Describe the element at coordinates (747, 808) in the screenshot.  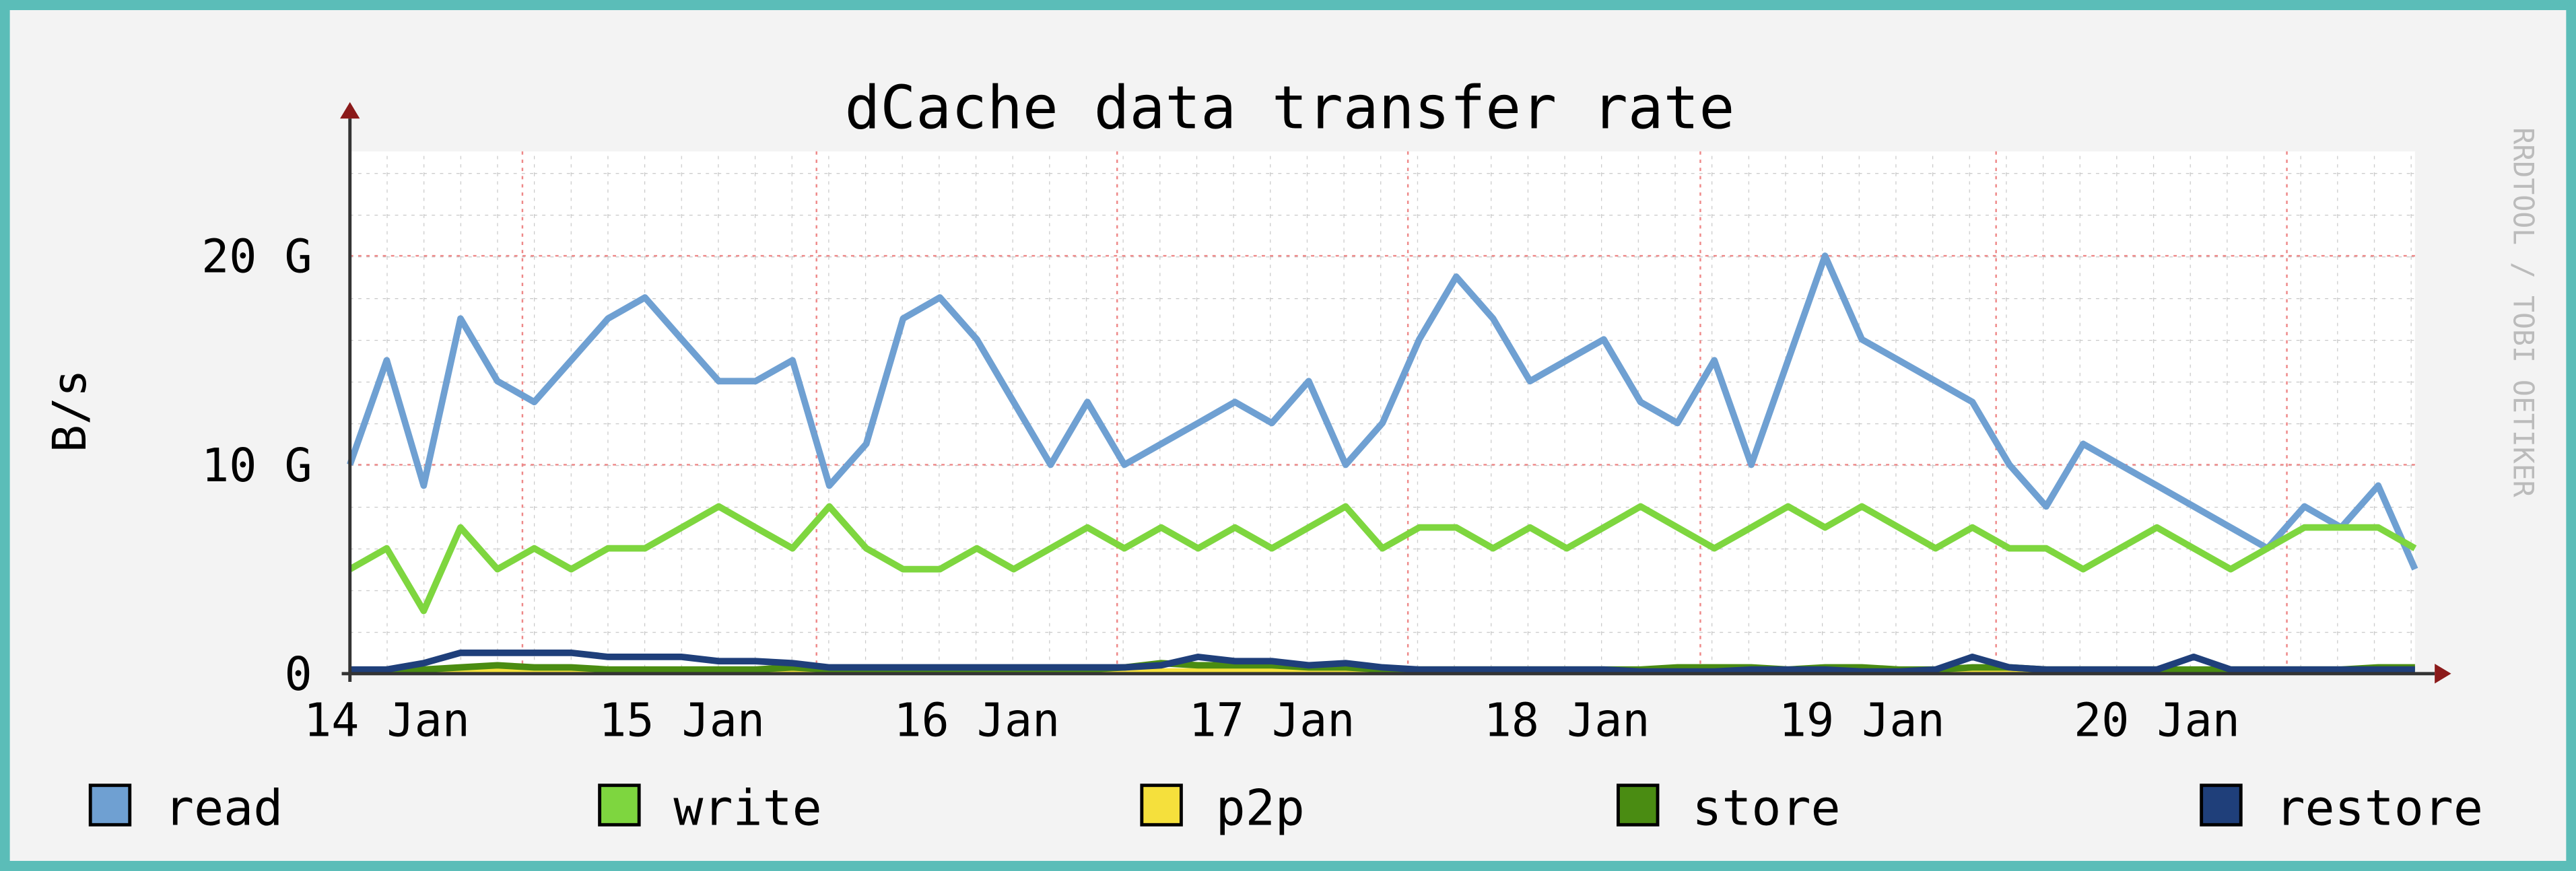
I see `legend-label: write` at that location.